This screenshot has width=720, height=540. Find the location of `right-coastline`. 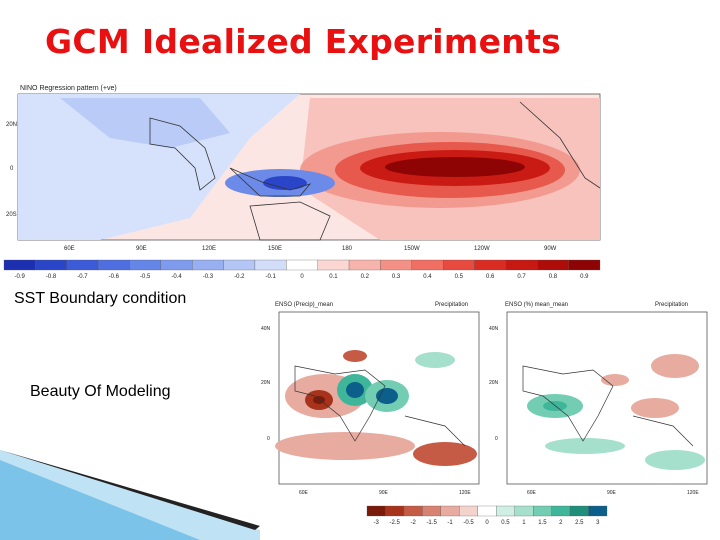

right-coastline is located at coordinates (568, 403).